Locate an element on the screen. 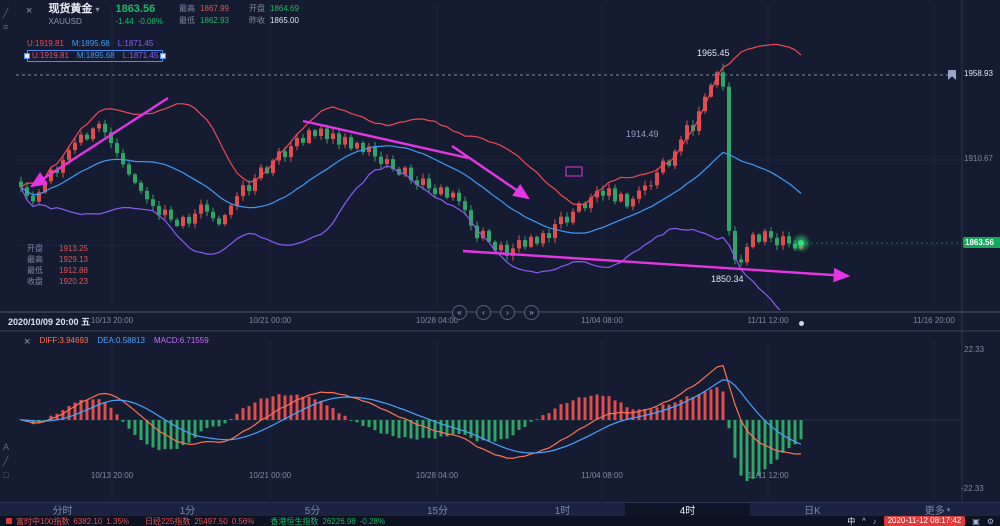 The height and width of the screenshot is (526, 1000). change-percent: -0.08% is located at coordinates (150, 21).